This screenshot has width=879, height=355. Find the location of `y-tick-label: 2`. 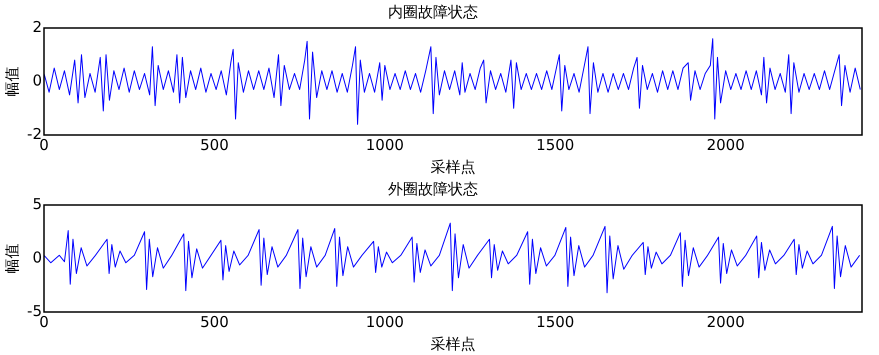

y-tick-label: 2 is located at coordinates (37, 27).